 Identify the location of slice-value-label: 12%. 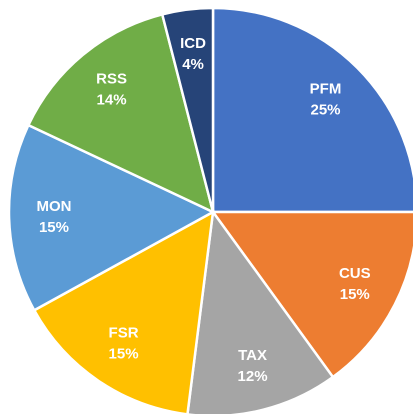
(253, 376).